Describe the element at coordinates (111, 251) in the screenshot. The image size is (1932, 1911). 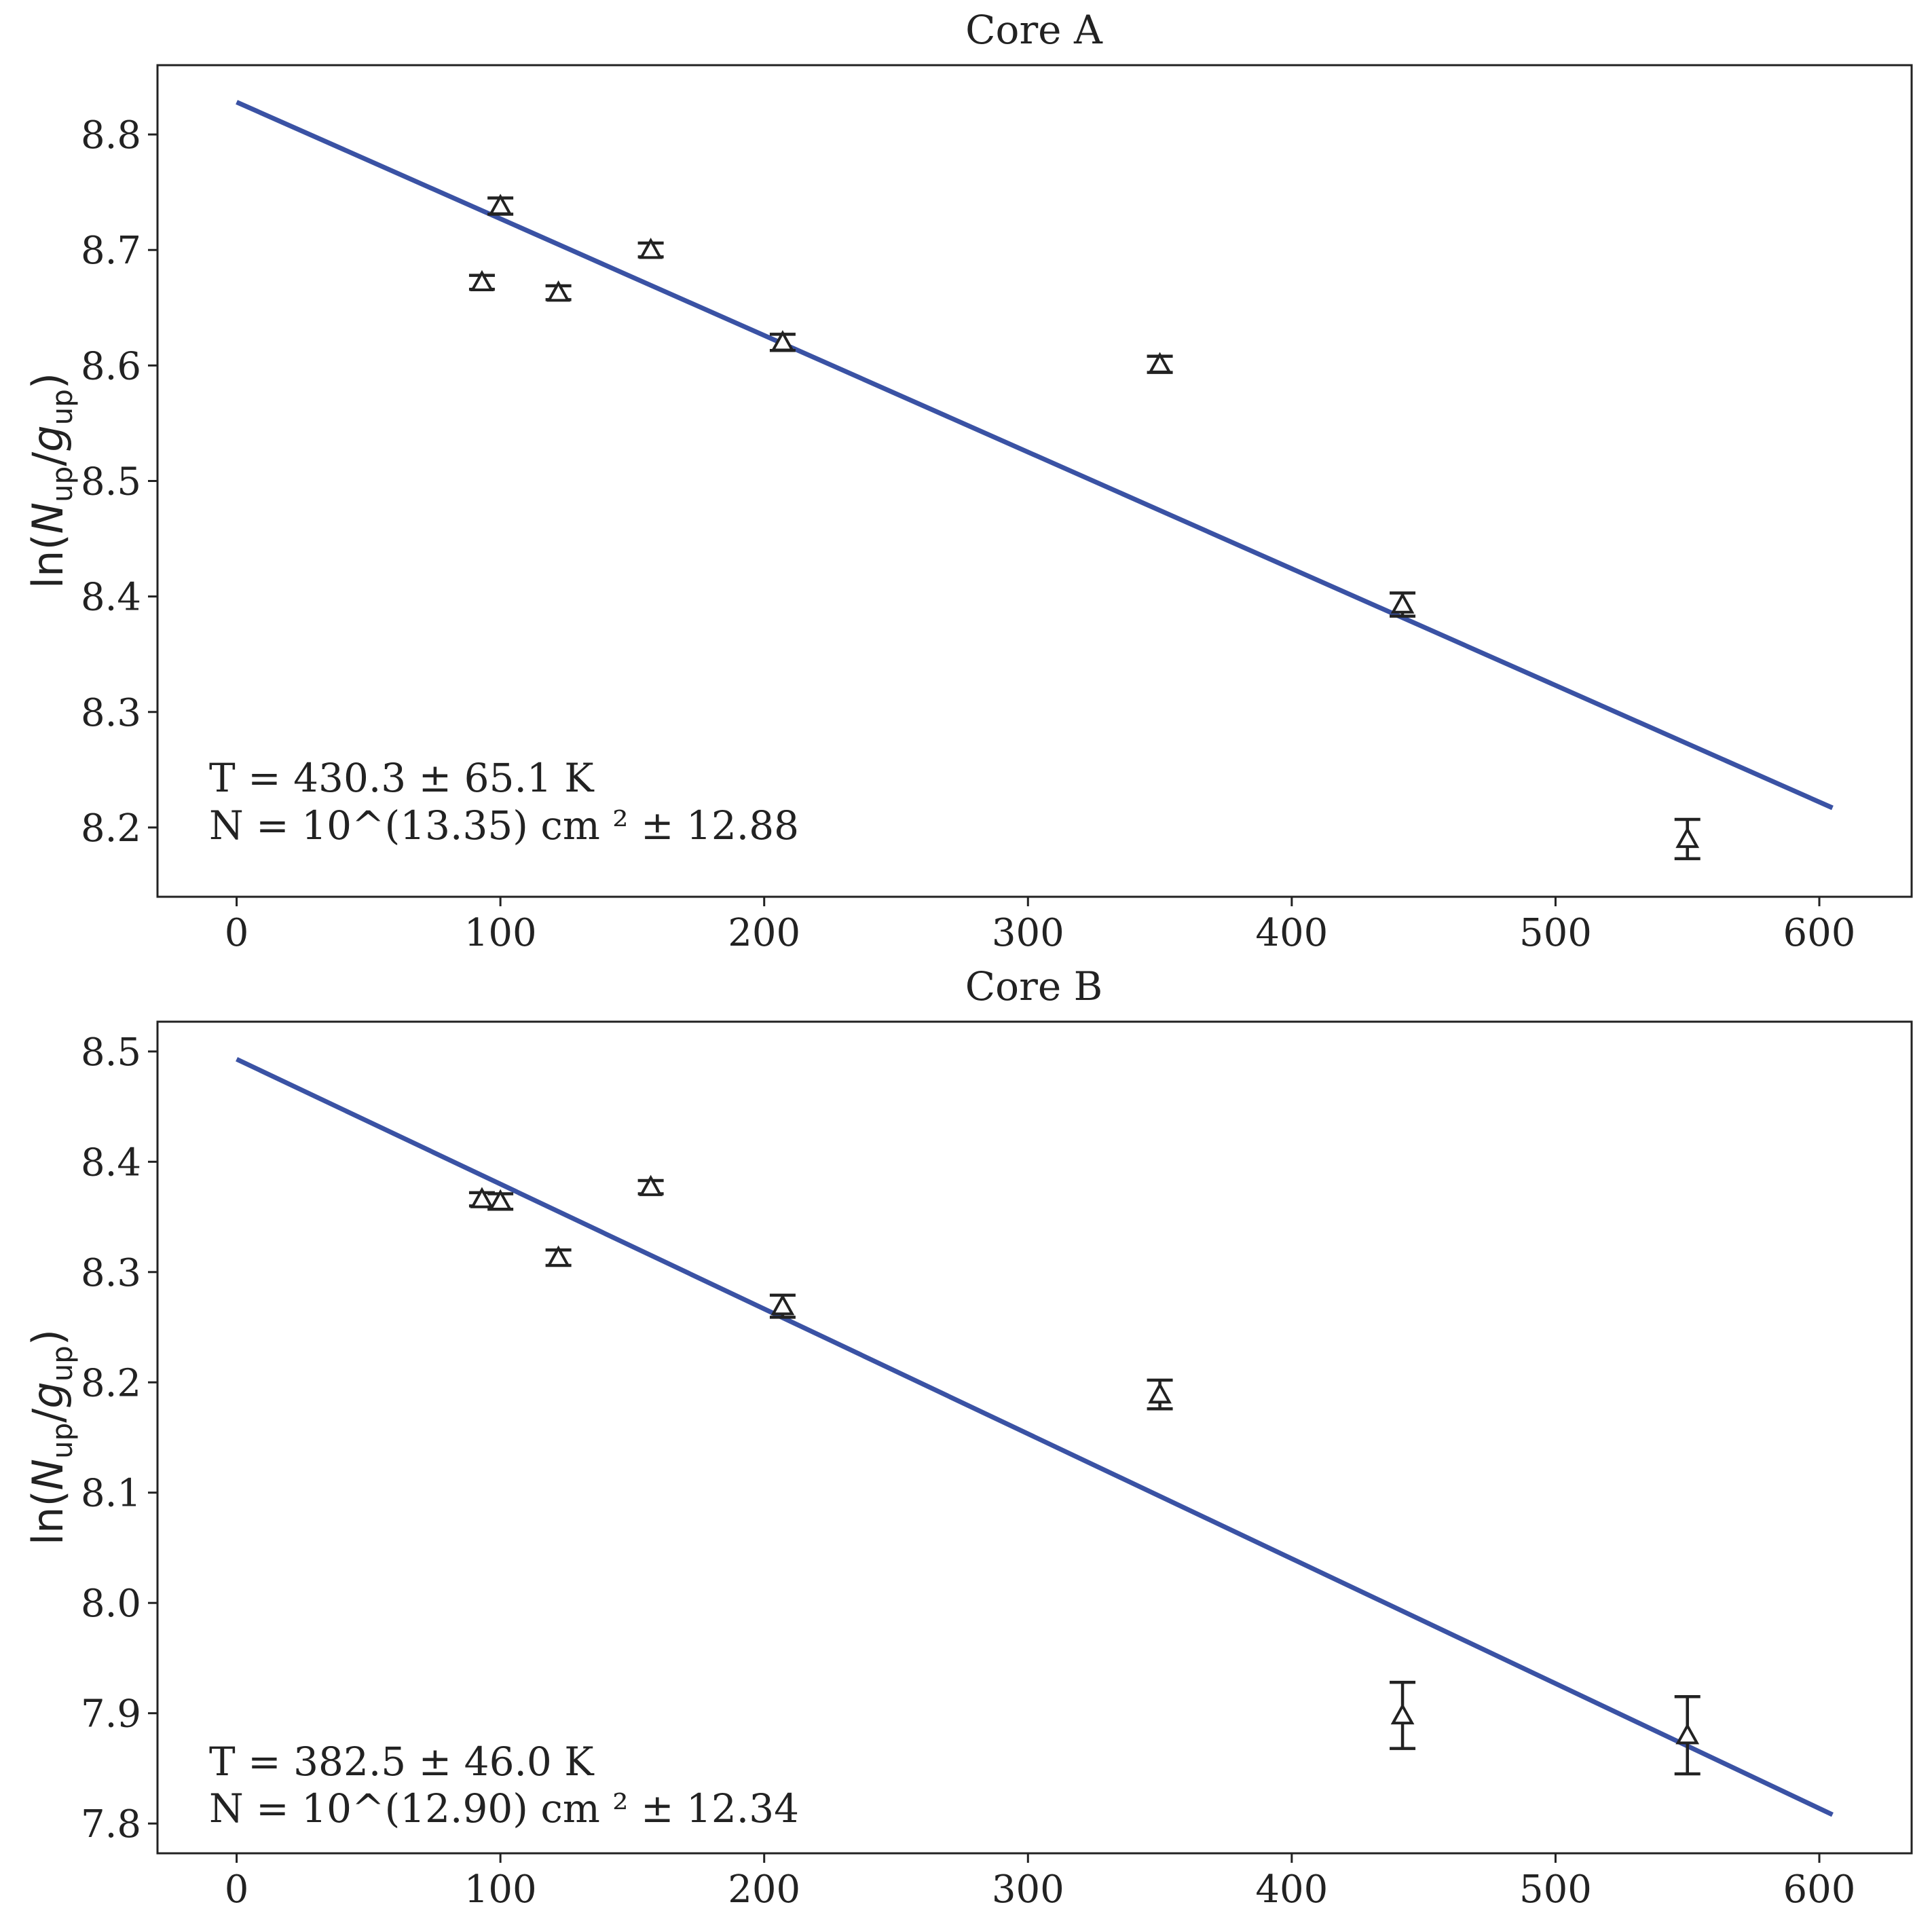
I see `y-tick-label: 8.7` at that location.